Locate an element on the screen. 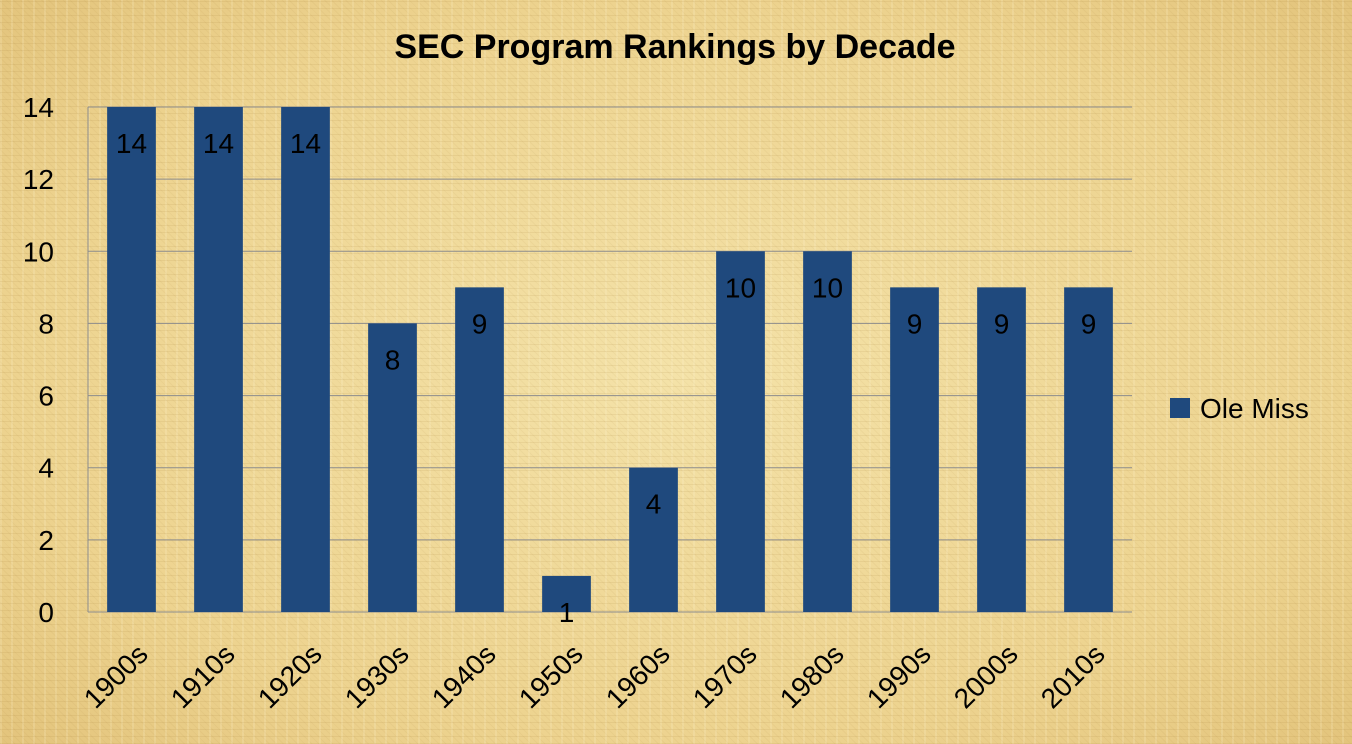 The width and height of the screenshot is (1352, 744). y-tick-label: 12 is located at coordinates (38, 179).